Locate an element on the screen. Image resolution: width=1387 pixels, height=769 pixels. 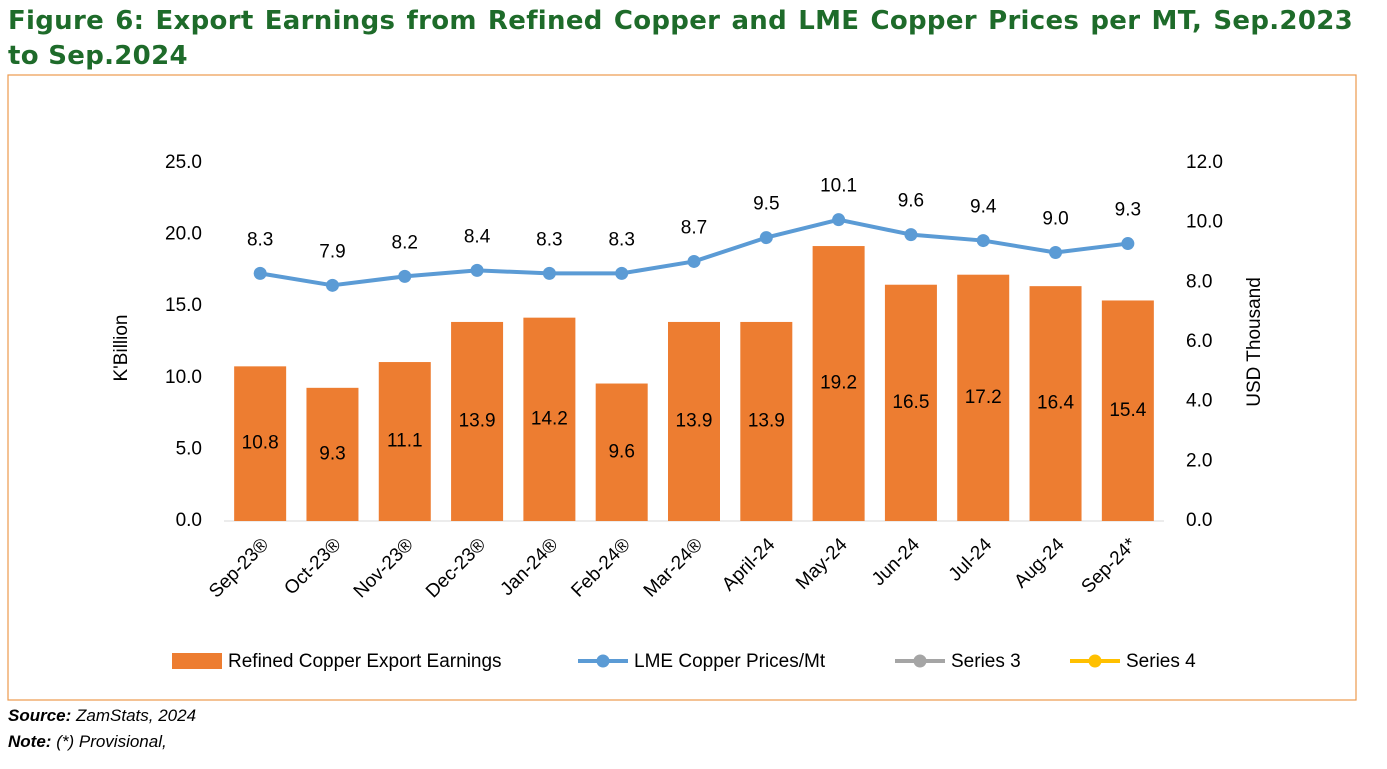
legend-label: Series 3 is located at coordinates (986, 661).